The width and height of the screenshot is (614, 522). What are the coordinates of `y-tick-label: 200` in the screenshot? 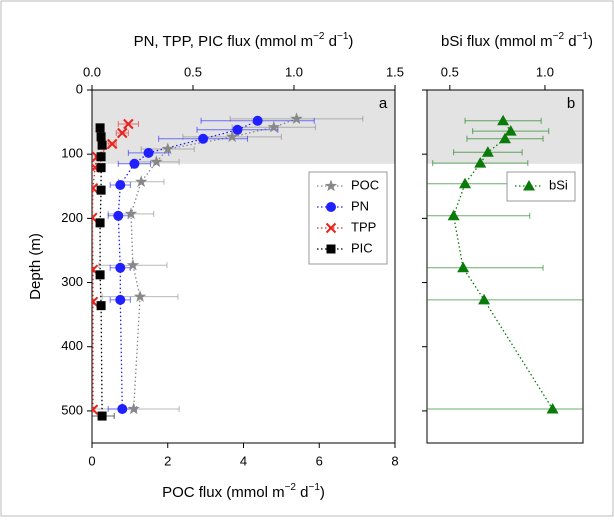 It's located at (72, 217).